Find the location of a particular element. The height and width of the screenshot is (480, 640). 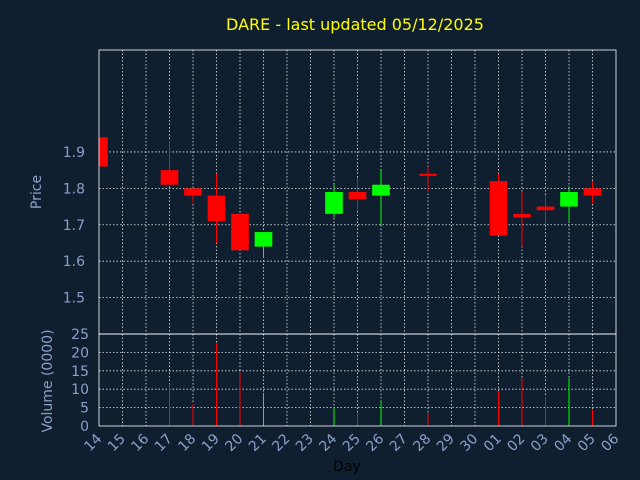

x-tick-29: 29 is located at coordinates (446, 443).